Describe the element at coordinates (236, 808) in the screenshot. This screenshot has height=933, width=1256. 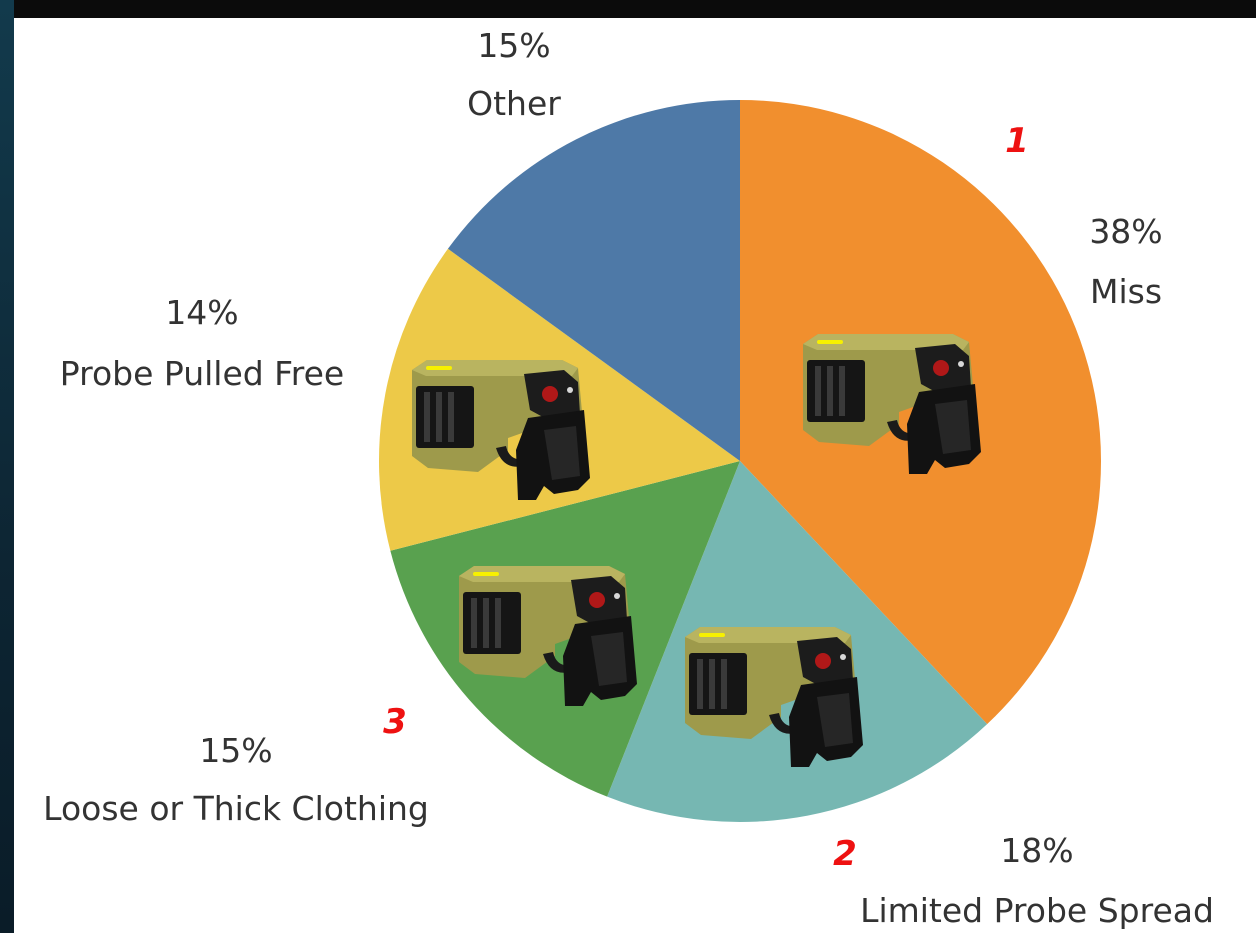
I see `category-label-loose-or-thick-clothing: Loose or Thick Clothing` at that location.